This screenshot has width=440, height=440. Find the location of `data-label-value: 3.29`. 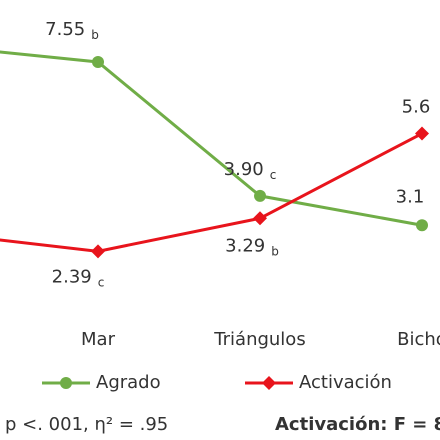

data-label-value: 3.29 is located at coordinates (245, 245).